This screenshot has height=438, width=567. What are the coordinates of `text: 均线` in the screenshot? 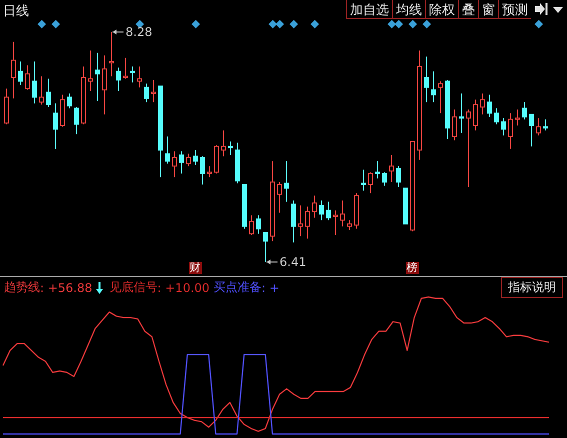 It's located at (408, 9).